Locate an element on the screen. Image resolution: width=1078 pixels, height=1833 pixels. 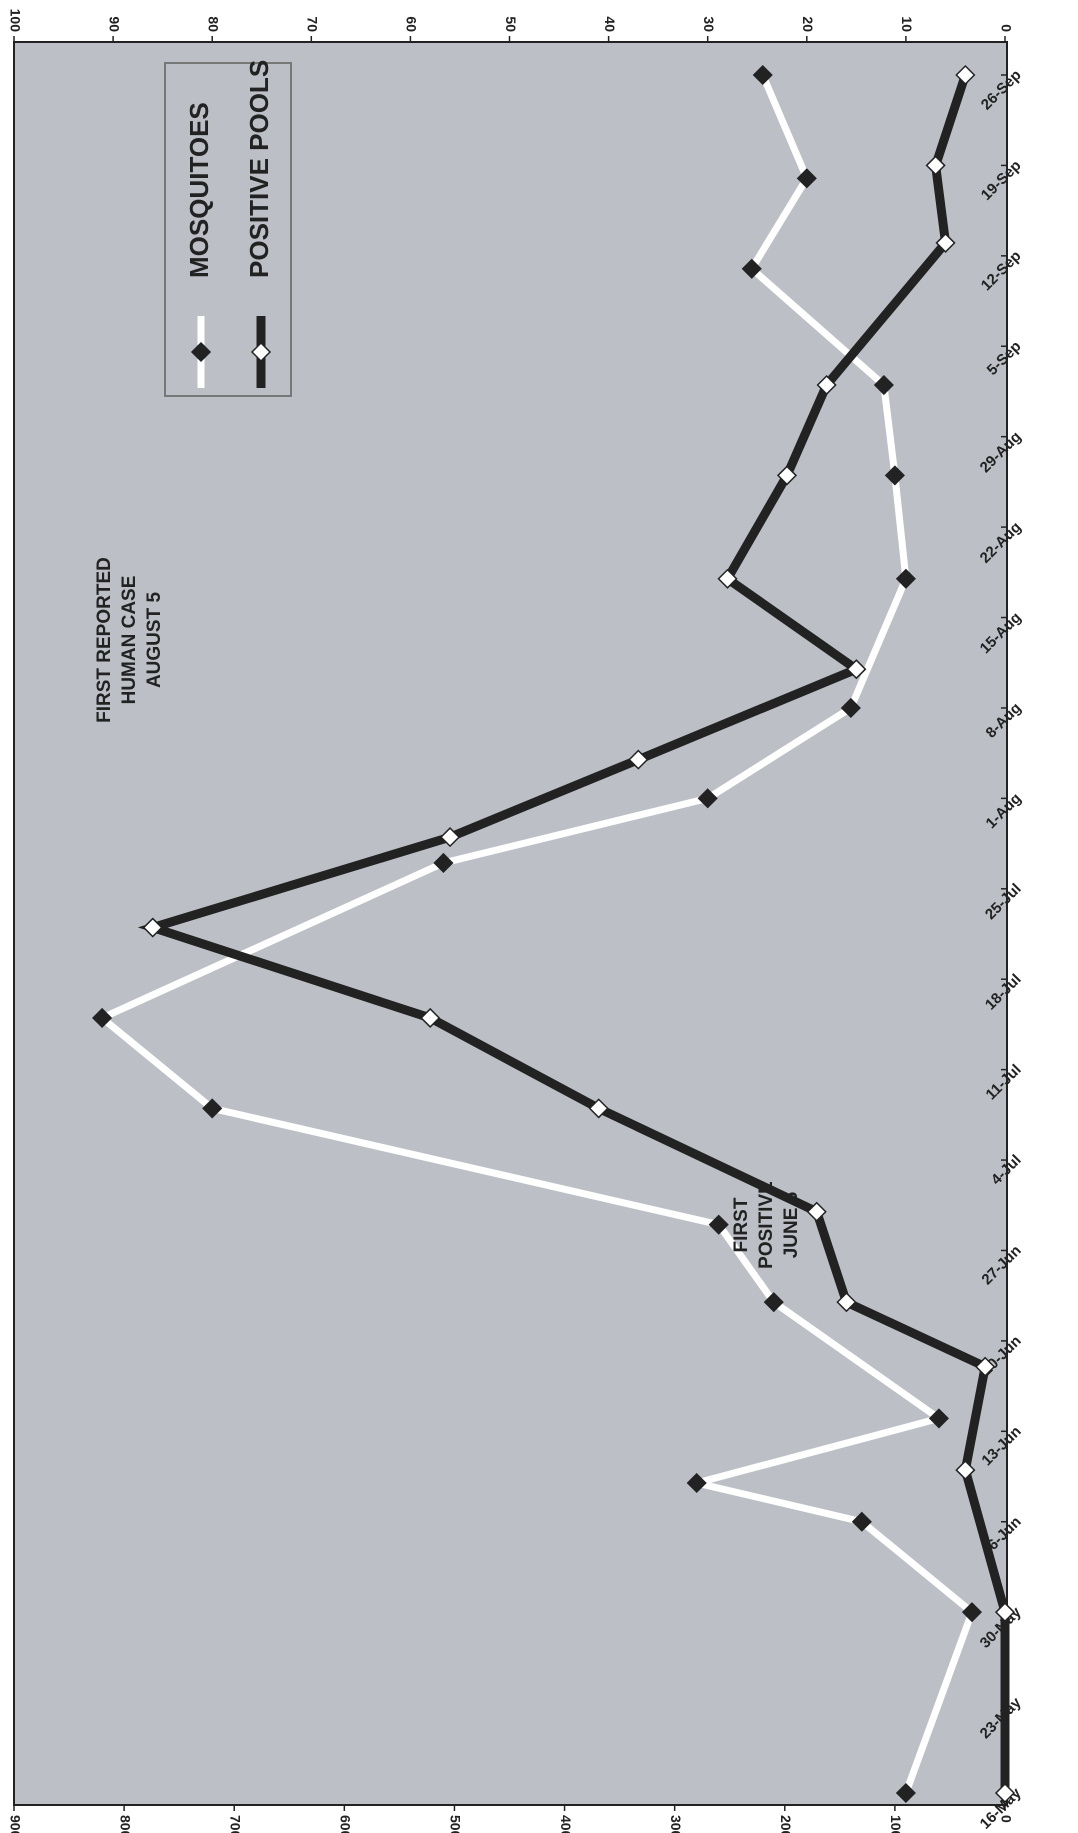
y-right-tick-label: 40 is located at coordinates (610, 24).